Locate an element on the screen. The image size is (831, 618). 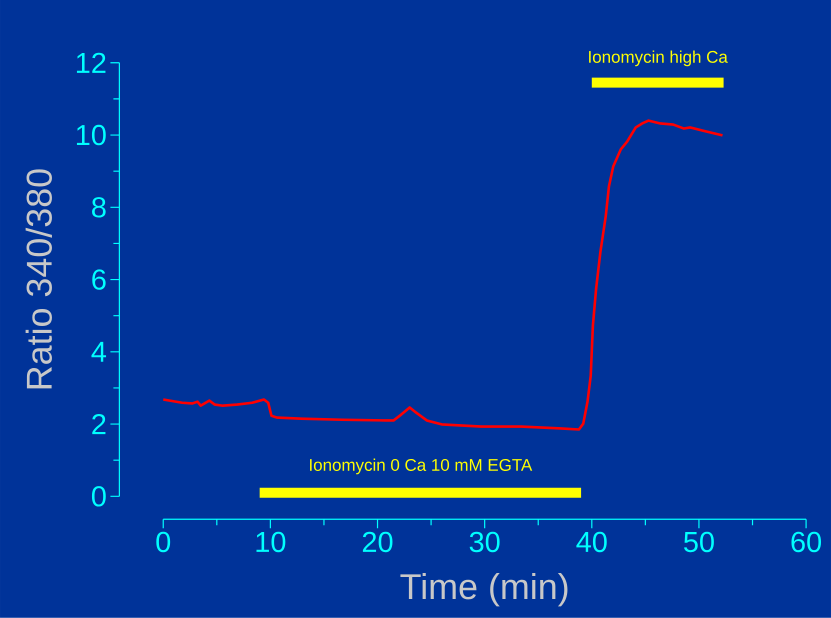
y-tick-label: 10 is located at coordinates (91, 135).